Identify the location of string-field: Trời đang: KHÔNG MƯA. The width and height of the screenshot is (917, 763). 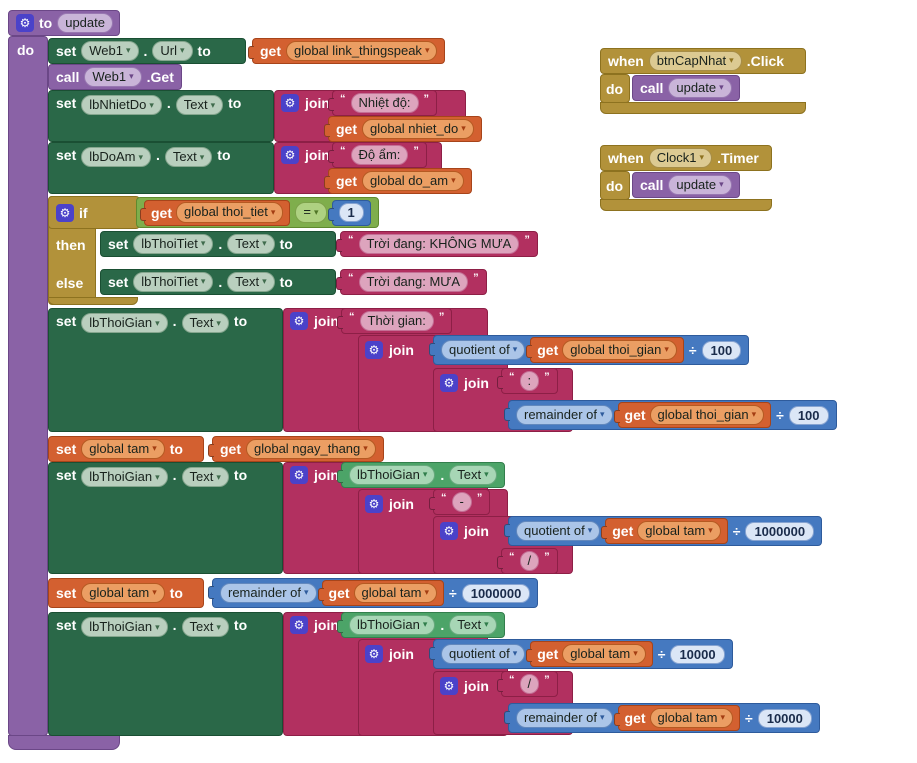
(439, 244).